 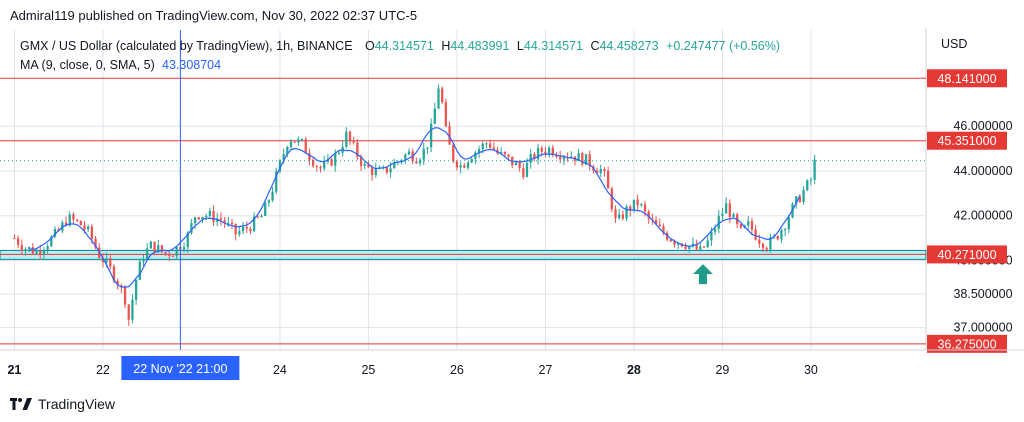 What do you see at coordinates (512, 364) in the screenshot?
I see `time-axis: 21 22 24 25 26 27 28 29 30 22 Nov '22 21:00` at bounding box center [512, 364].